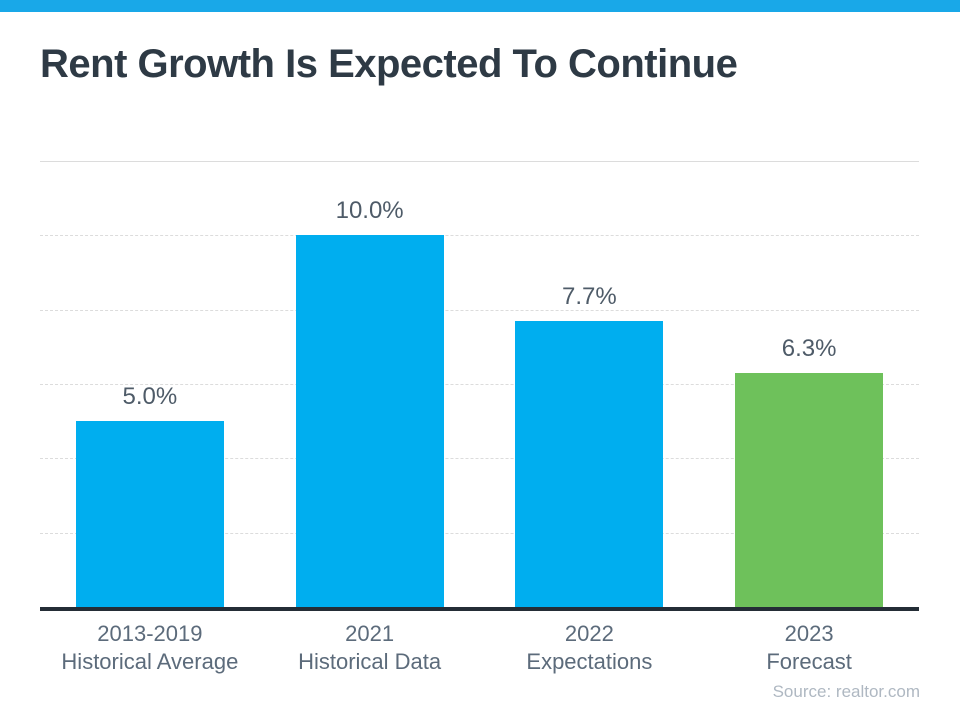 Image resolution: width=960 pixels, height=720 pixels. Describe the element at coordinates (589, 633) in the screenshot. I see `category-label-line: 2022` at that location.